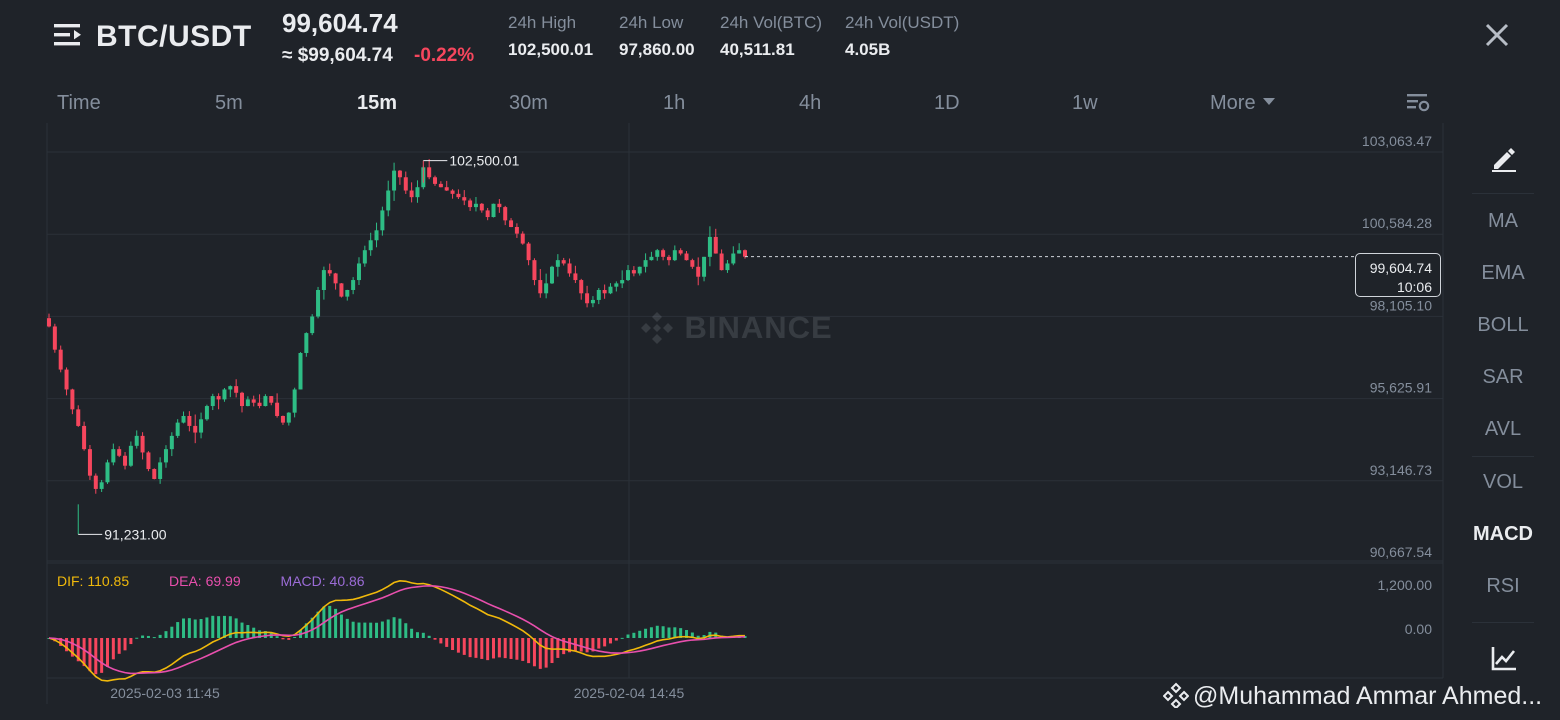 The width and height of the screenshot is (1560, 720). Describe the element at coordinates (1503, 377) in the screenshot. I see `indicator-sar: SAR` at that location.